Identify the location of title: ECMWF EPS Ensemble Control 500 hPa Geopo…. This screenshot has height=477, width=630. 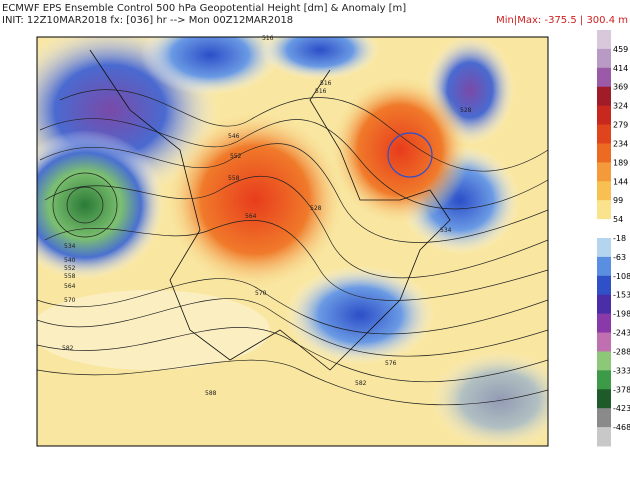
(204, 8).